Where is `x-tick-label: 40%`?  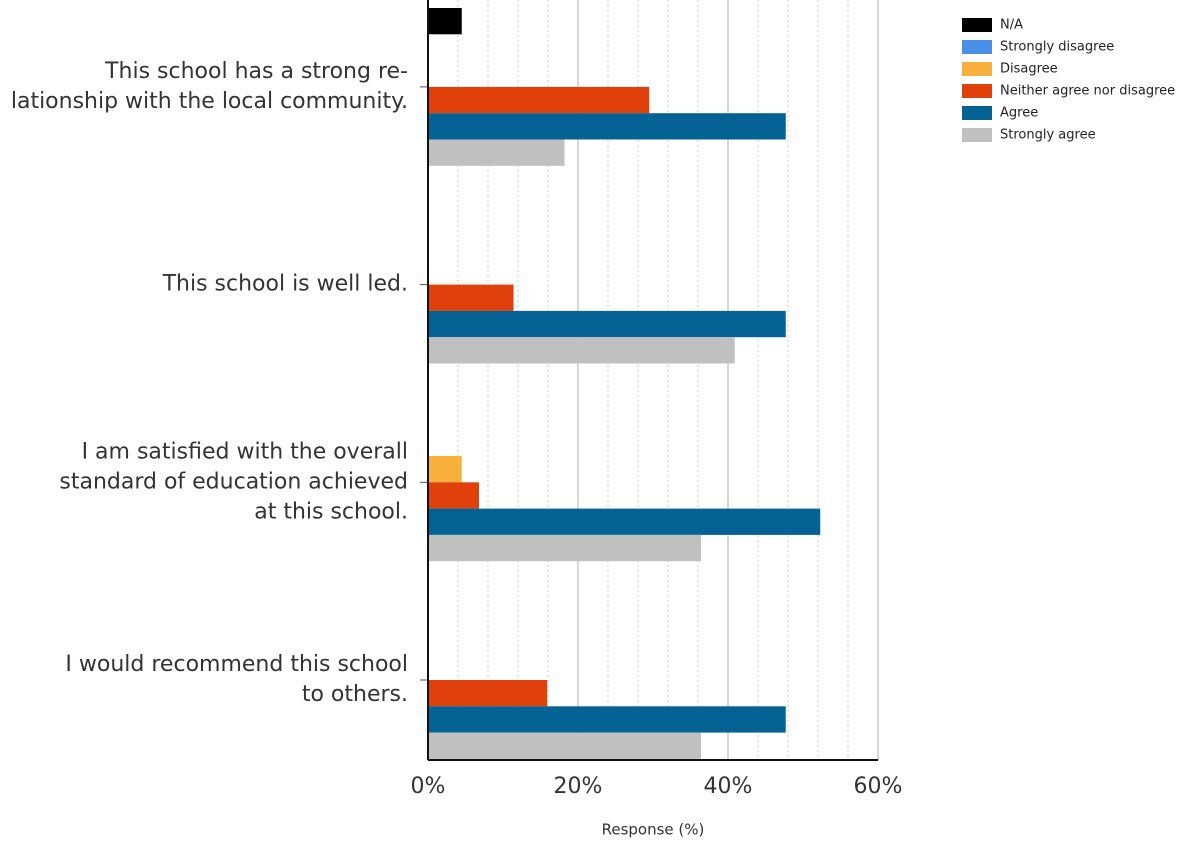 x-tick-label: 40% is located at coordinates (728, 786).